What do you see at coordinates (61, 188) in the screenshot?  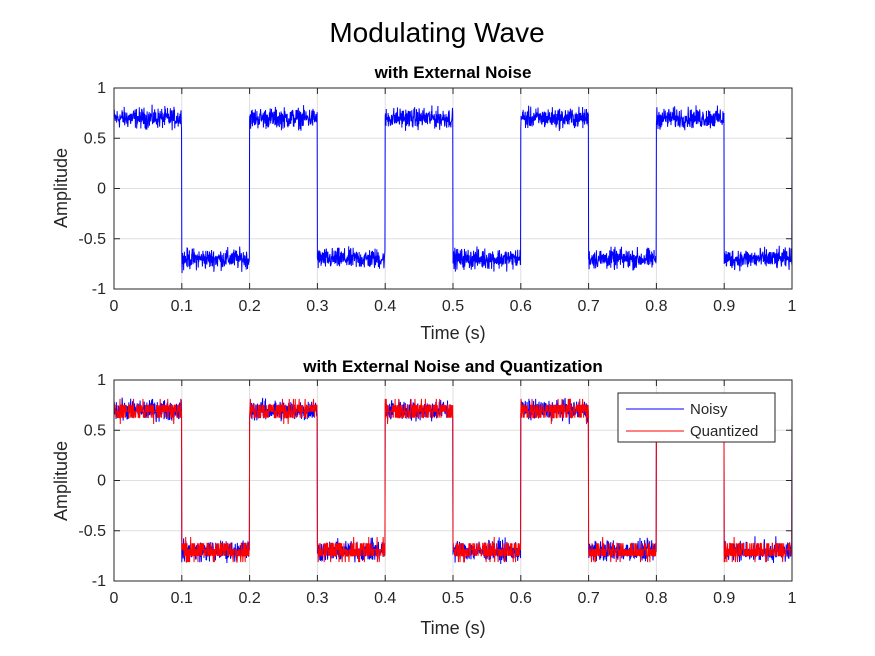 I see `subplot-1-ylabel: Amplitude` at bounding box center [61, 188].